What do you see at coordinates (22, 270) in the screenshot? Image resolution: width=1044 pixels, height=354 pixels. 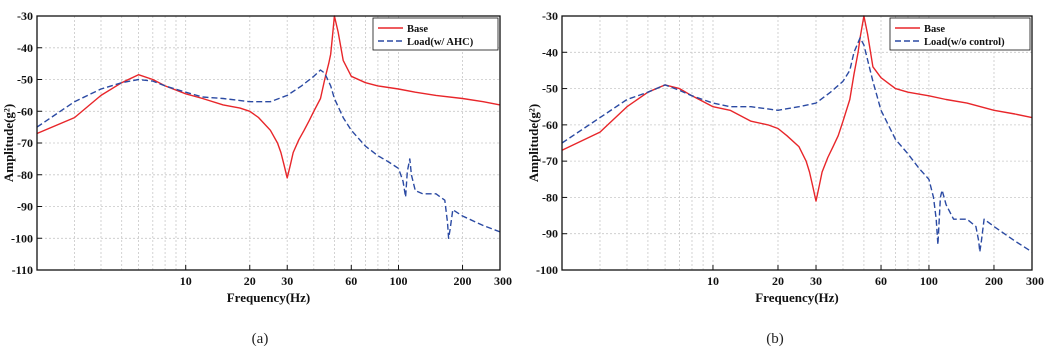 I see `y-tick-label: -110` at bounding box center [22, 270].